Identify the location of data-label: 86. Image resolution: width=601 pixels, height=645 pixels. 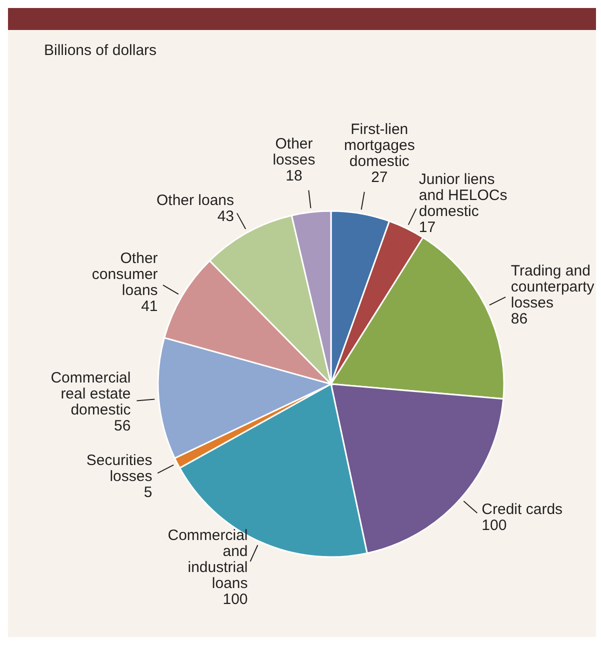
(519, 319).